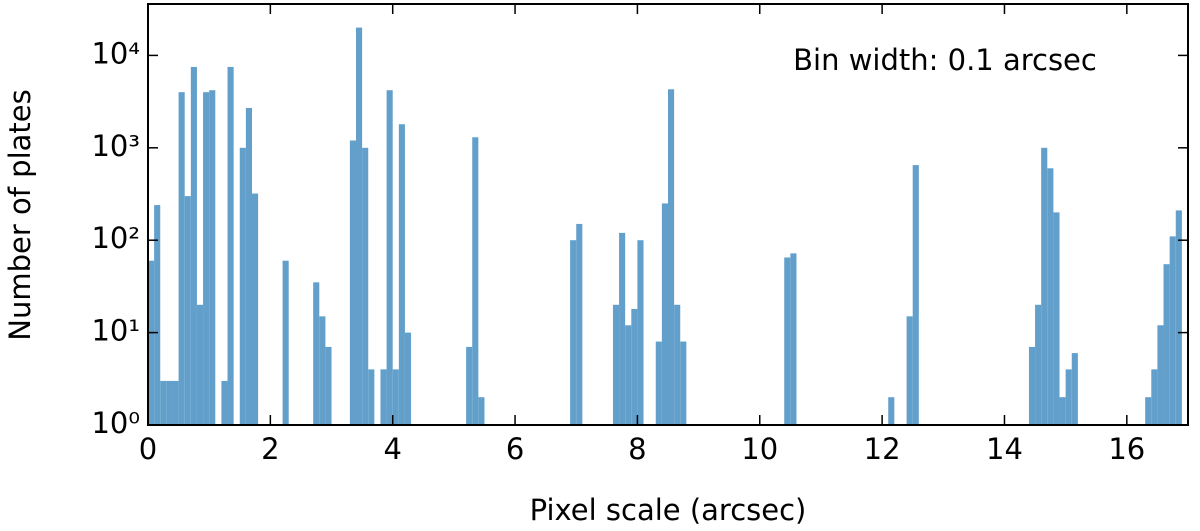  What do you see at coordinates (668, 510) in the screenshot?
I see `x-axis-label: Pixel scale (arcsec)` at bounding box center [668, 510].